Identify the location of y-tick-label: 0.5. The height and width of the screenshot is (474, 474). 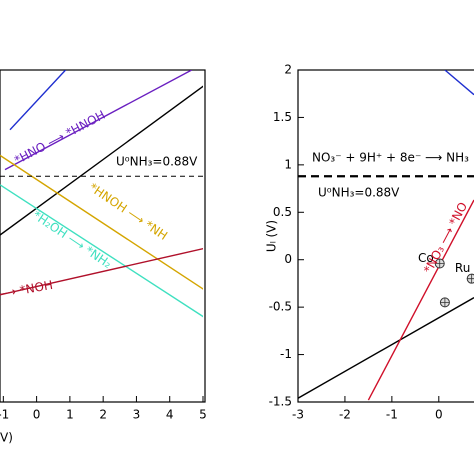
(282, 212).